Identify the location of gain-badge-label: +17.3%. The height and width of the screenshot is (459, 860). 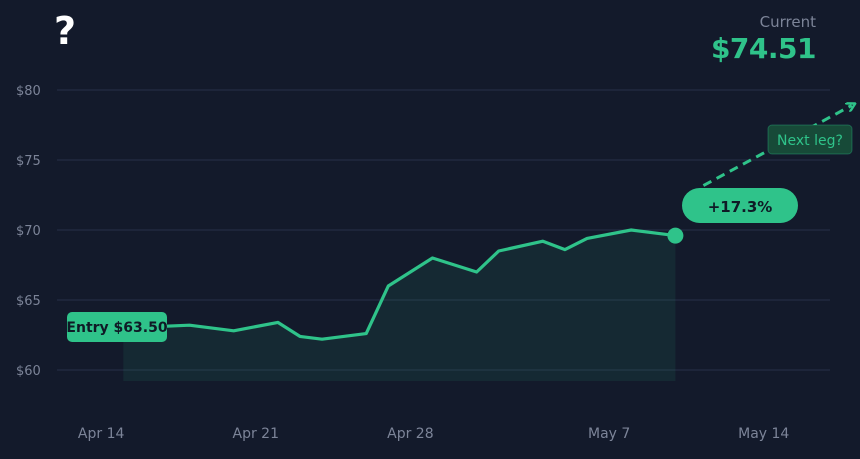
(740, 207).